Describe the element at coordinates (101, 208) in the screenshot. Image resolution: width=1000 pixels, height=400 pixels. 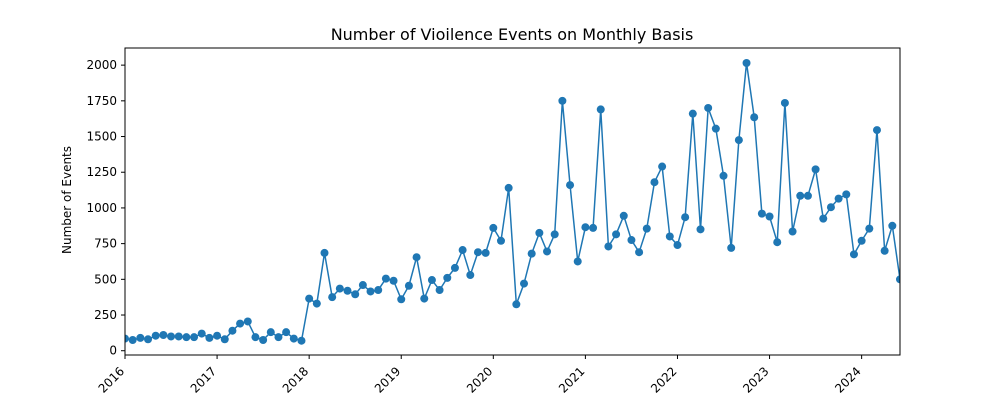
I see `y-tick-label: 1000` at that location.